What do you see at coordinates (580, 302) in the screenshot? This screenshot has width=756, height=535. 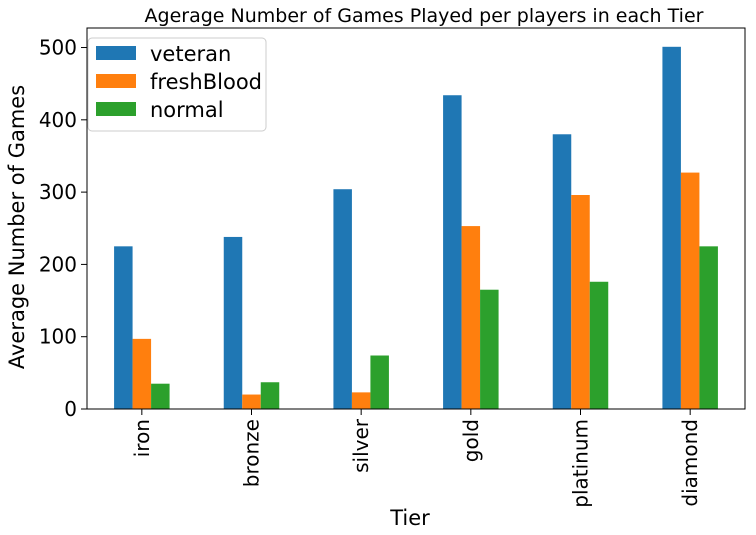 I see `bar-freshBlood-platinum` at bounding box center [580, 302].